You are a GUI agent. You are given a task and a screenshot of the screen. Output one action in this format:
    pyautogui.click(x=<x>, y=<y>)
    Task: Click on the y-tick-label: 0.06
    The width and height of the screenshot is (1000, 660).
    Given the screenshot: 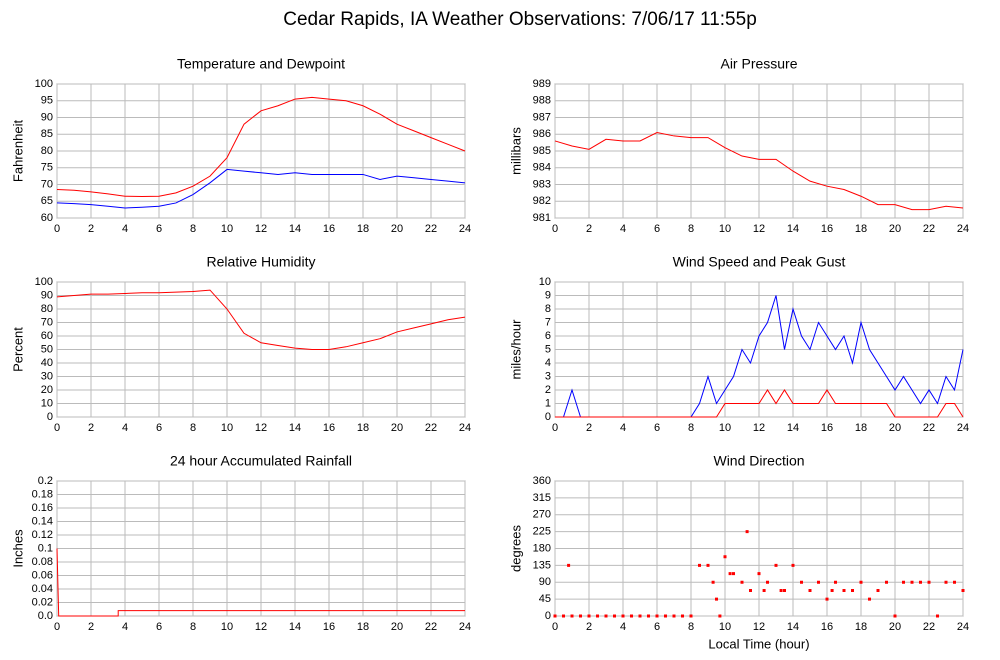 What is the action you would take?
    pyautogui.click(x=42, y=575)
    